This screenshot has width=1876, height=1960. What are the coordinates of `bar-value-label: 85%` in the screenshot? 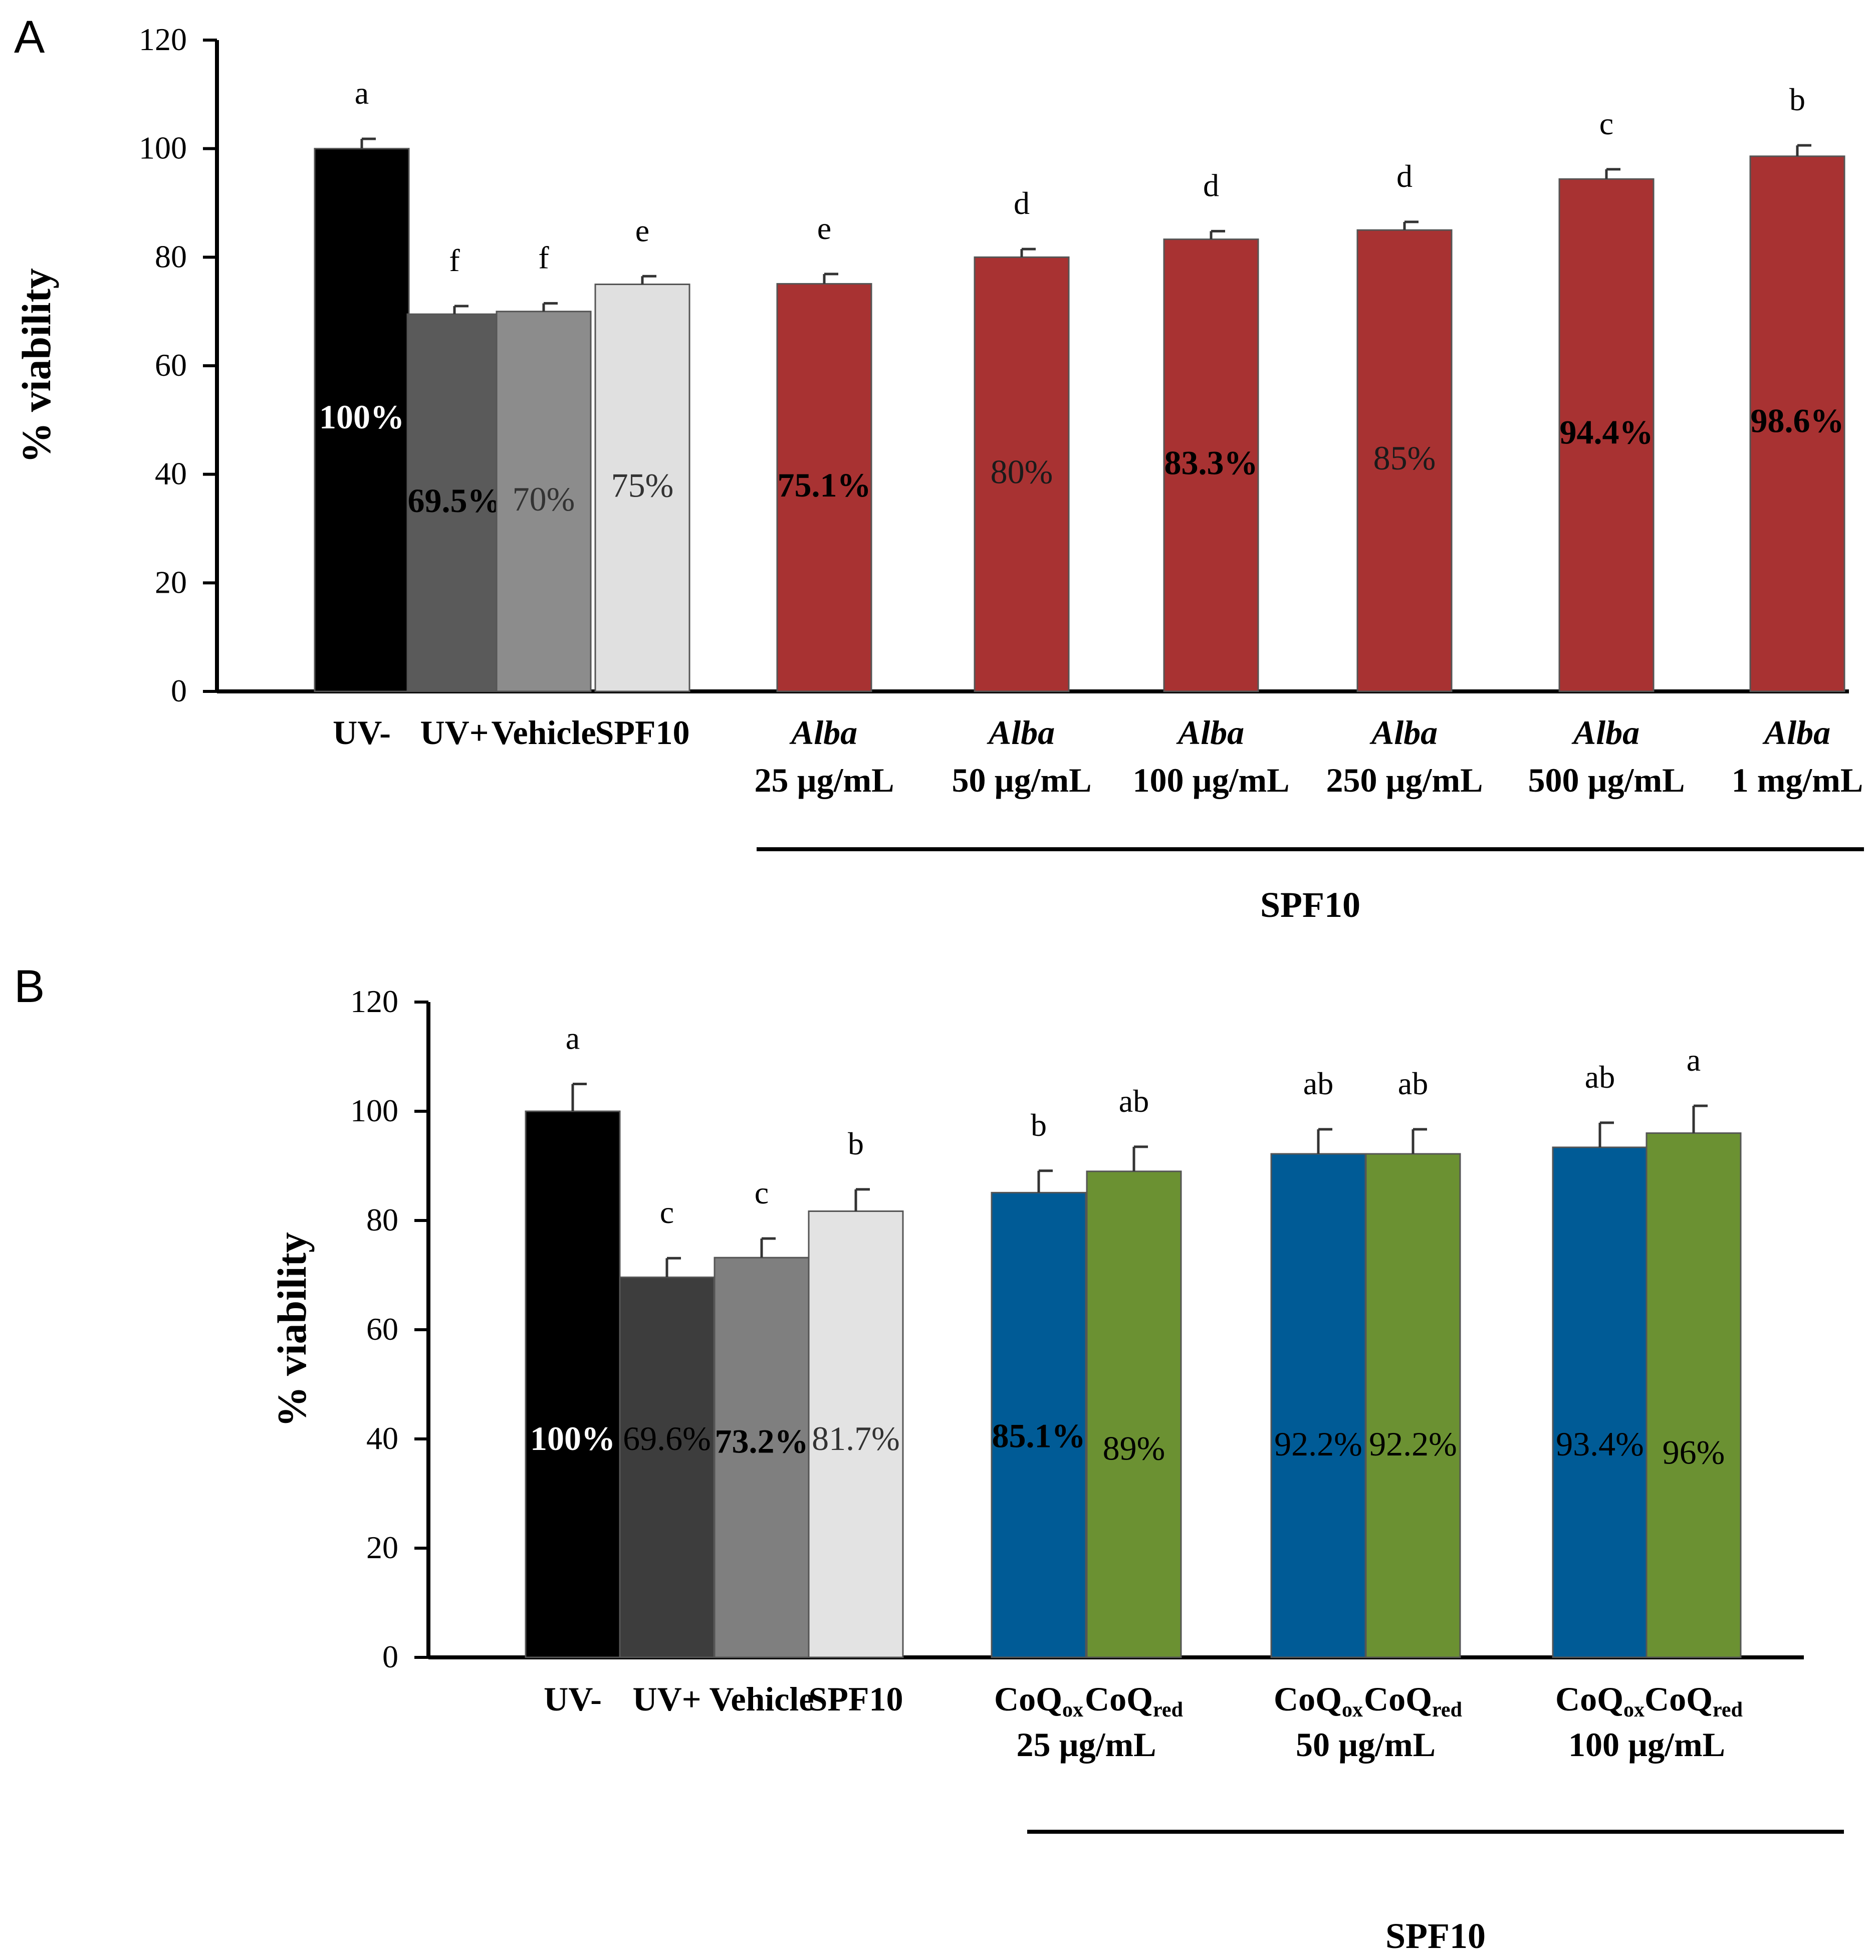 It's located at (1404, 458).